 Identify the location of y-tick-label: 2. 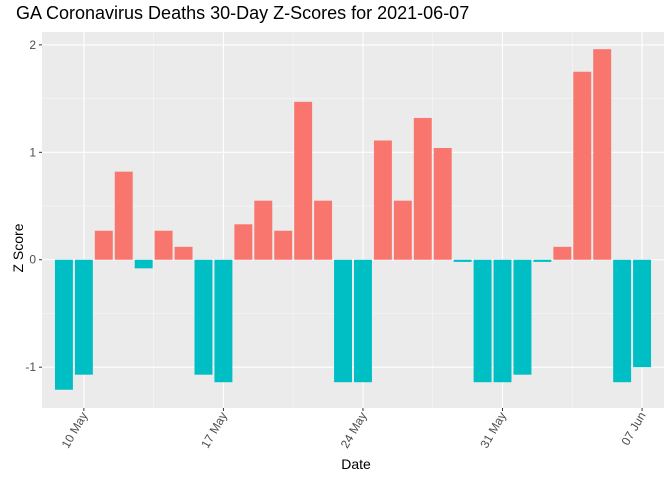
(32, 45).